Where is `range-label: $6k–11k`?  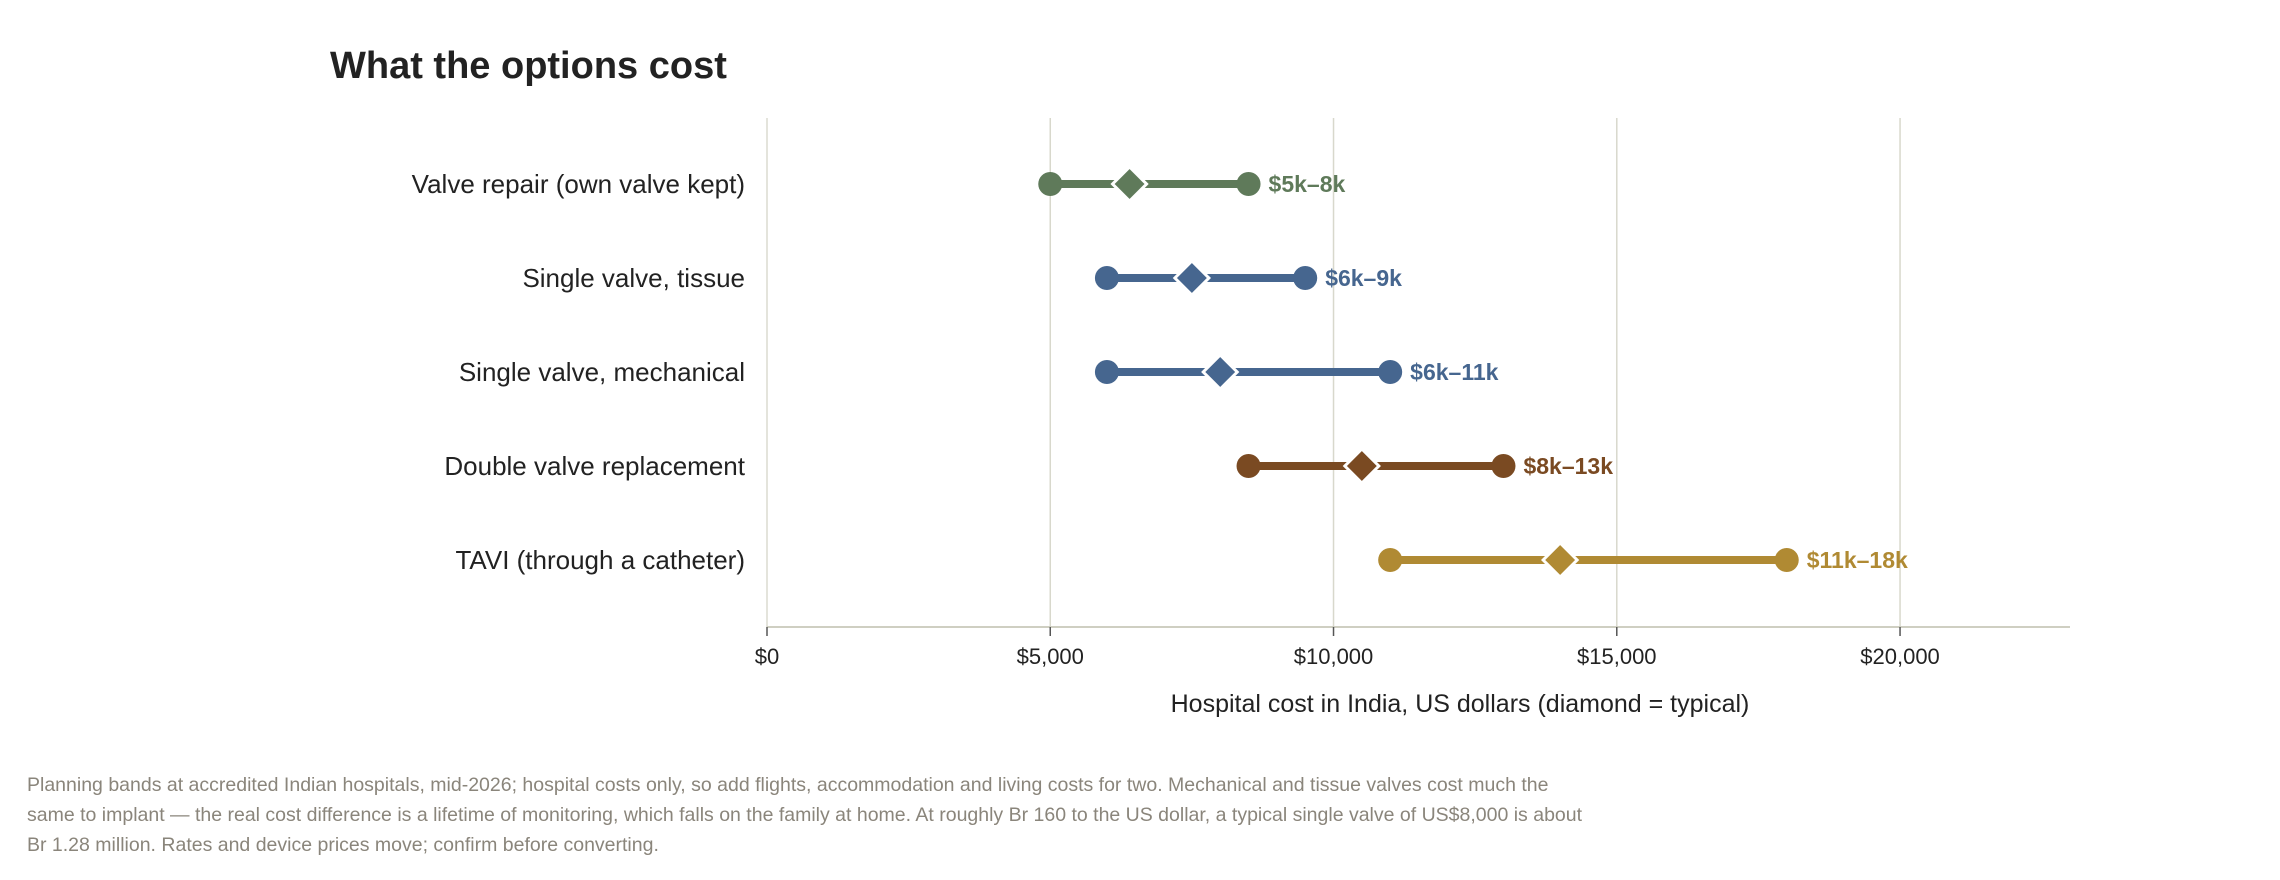 range-label: $6k–11k is located at coordinates (1454, 372).